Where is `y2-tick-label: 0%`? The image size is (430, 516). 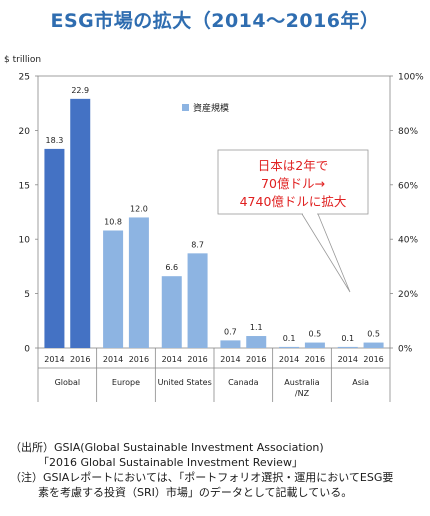
y2-tick-label: 0% is located at coordinates (405, 350).